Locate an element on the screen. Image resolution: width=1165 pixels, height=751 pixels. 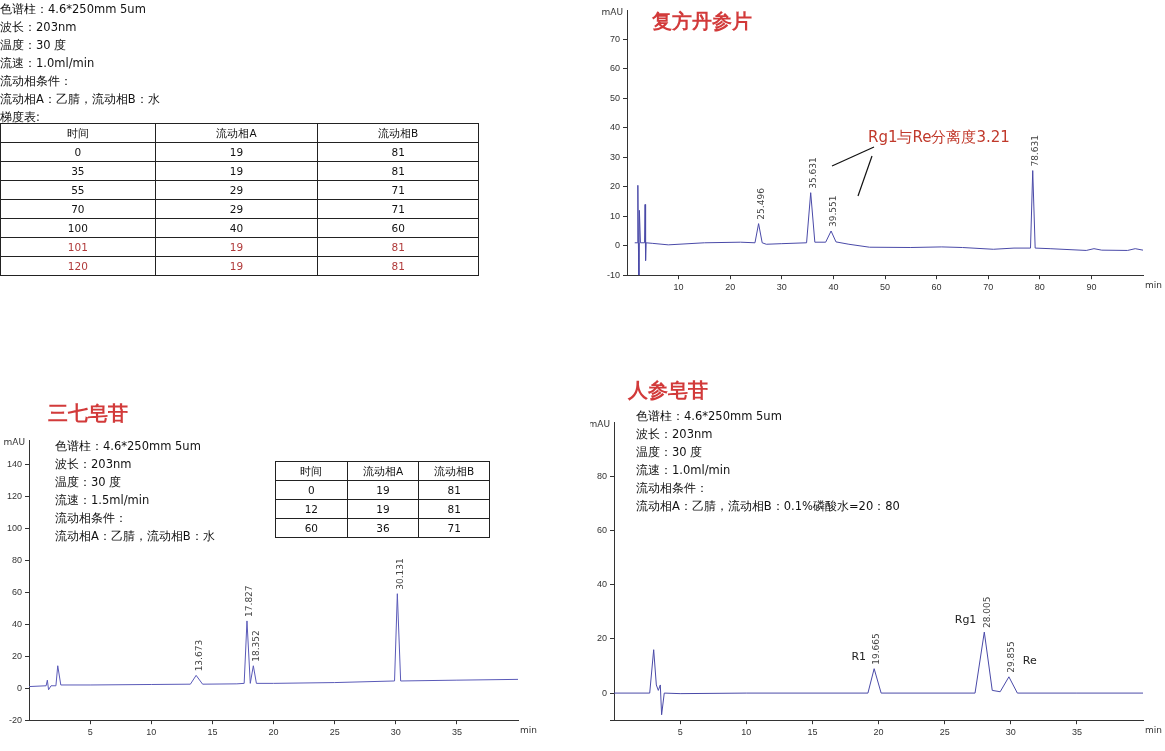
x-tick-label: 60 is located at coordinates (936, 287).